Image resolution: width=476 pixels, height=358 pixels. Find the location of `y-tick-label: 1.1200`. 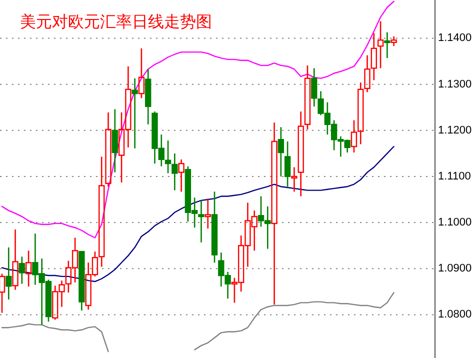

y-tick-label: 1.1200 is located at coordinates (455, 130).